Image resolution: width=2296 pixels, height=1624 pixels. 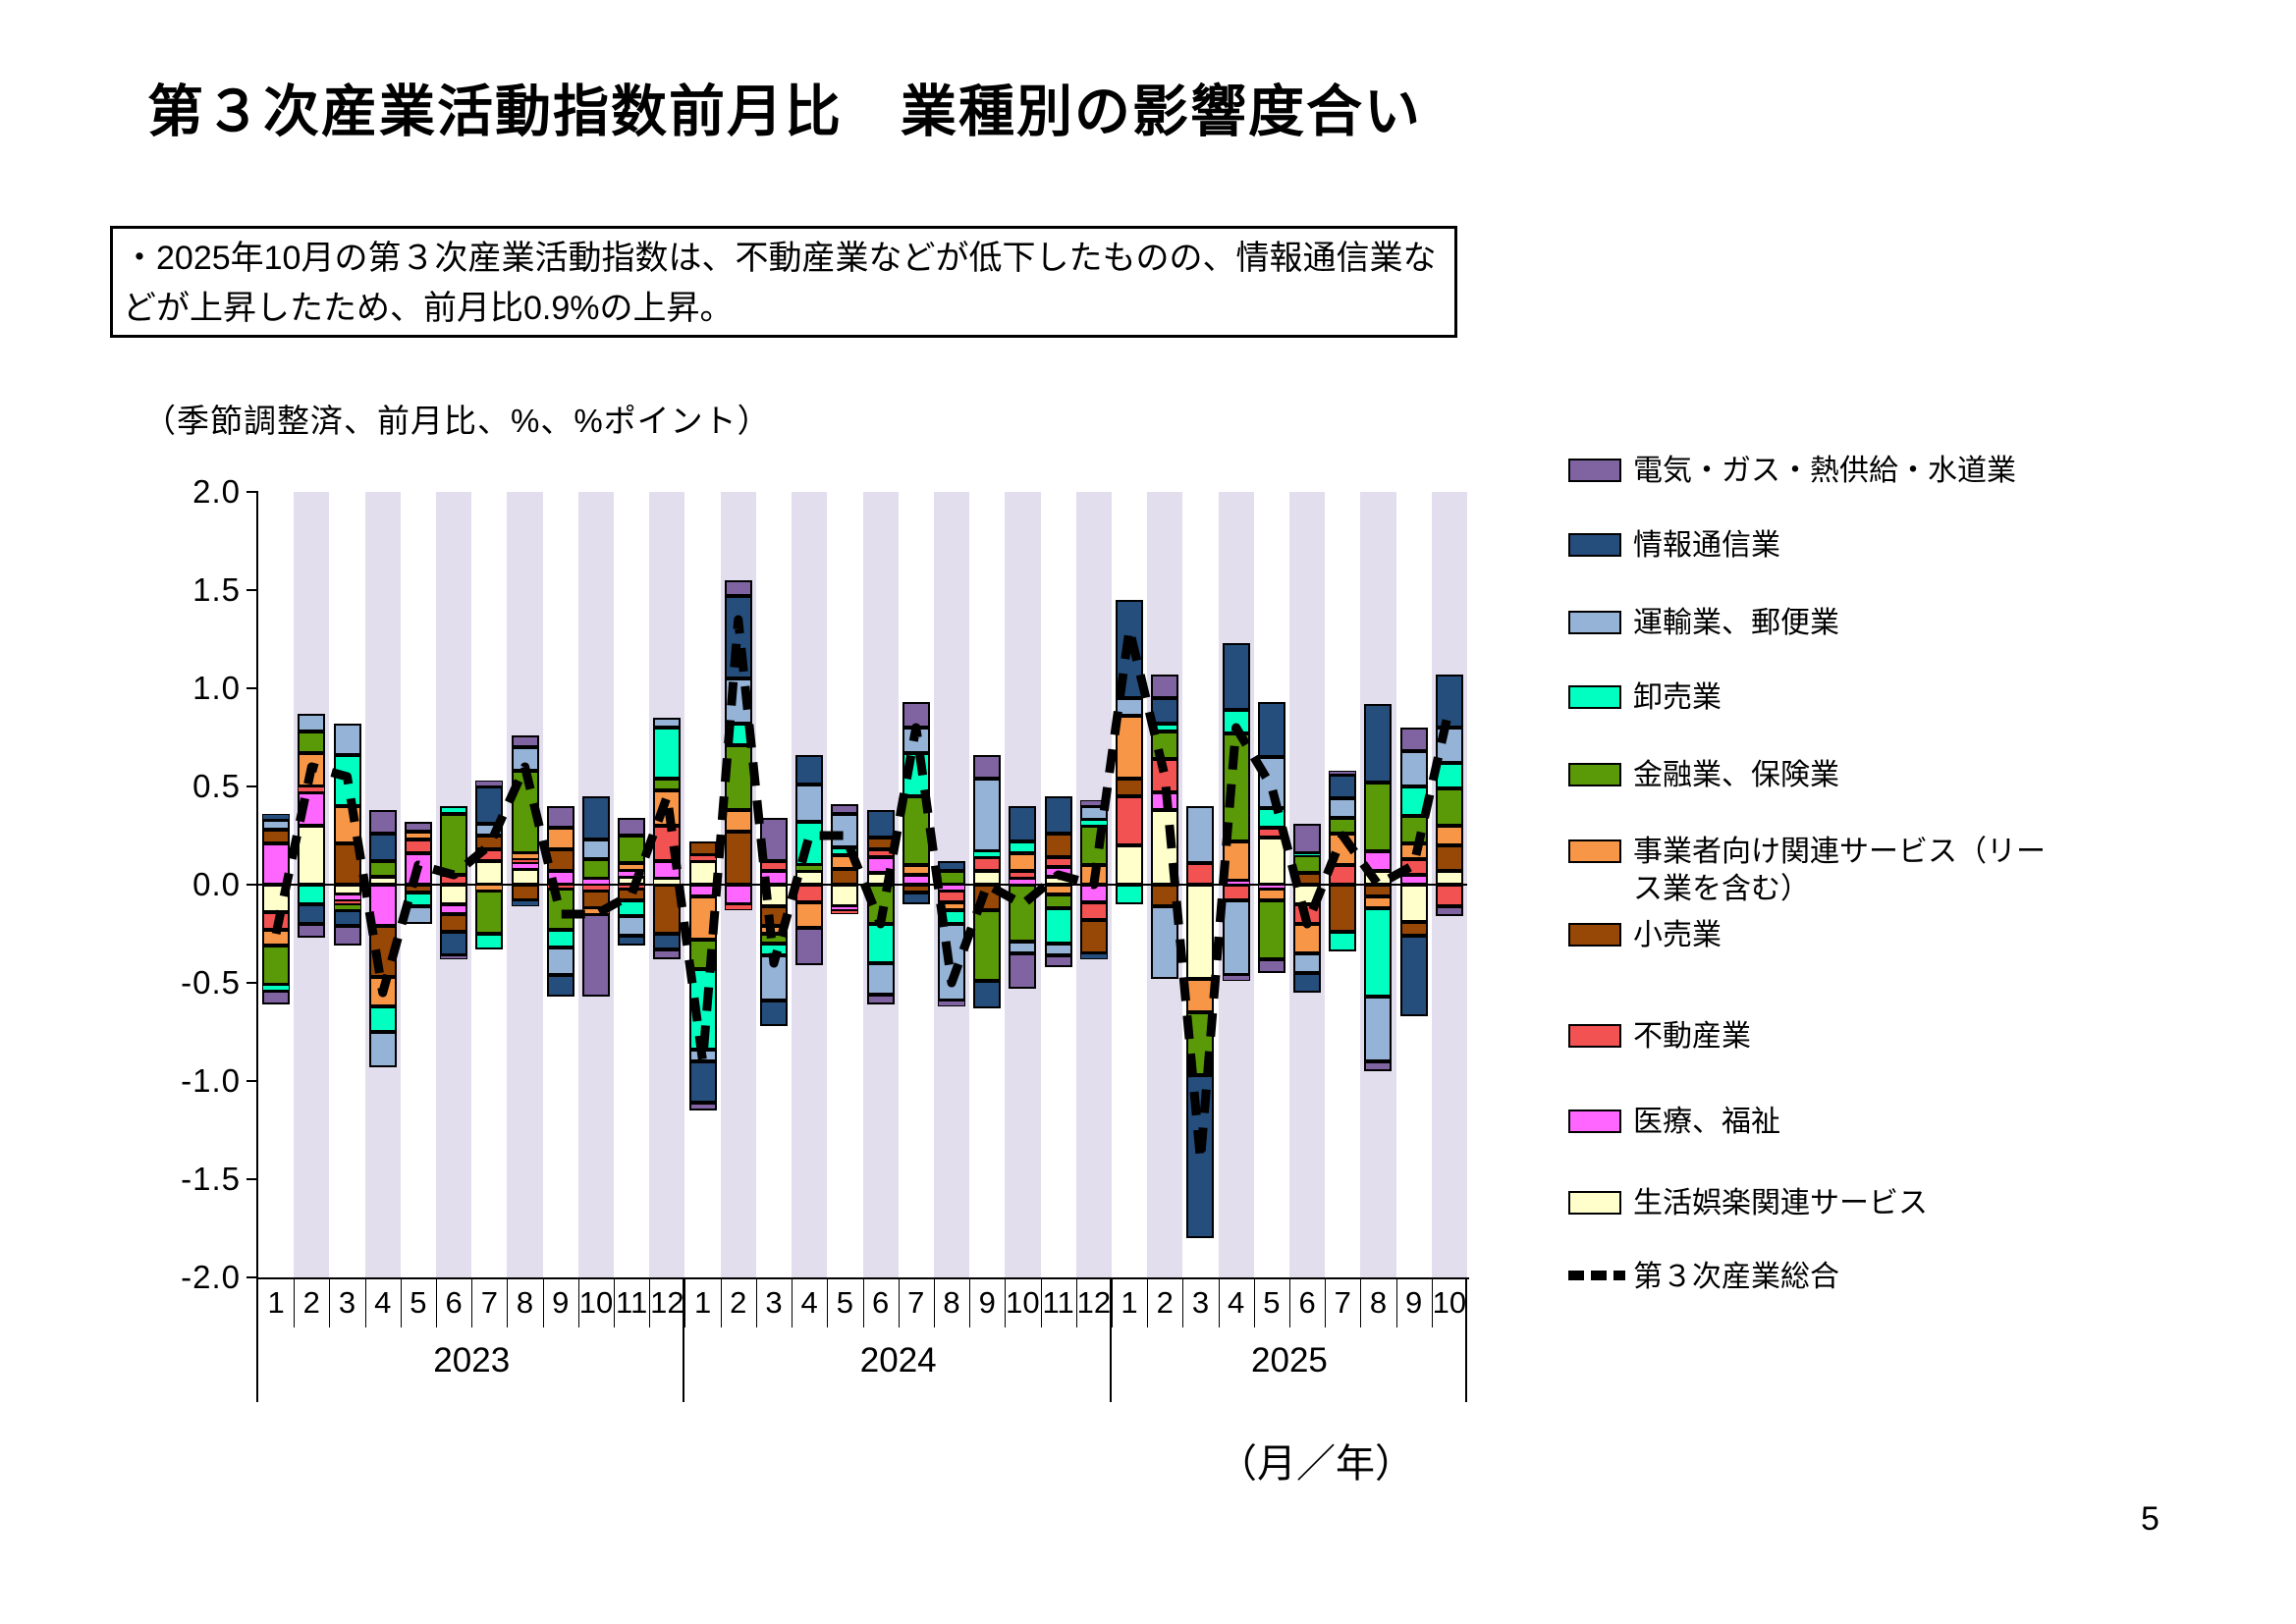 What do you see at coordinates (457, 421) in the screenshot?
I see `chart-unit-subtitle: （季節調整済、前月比、%、%ポイント）` at bounding box center [457, 421].